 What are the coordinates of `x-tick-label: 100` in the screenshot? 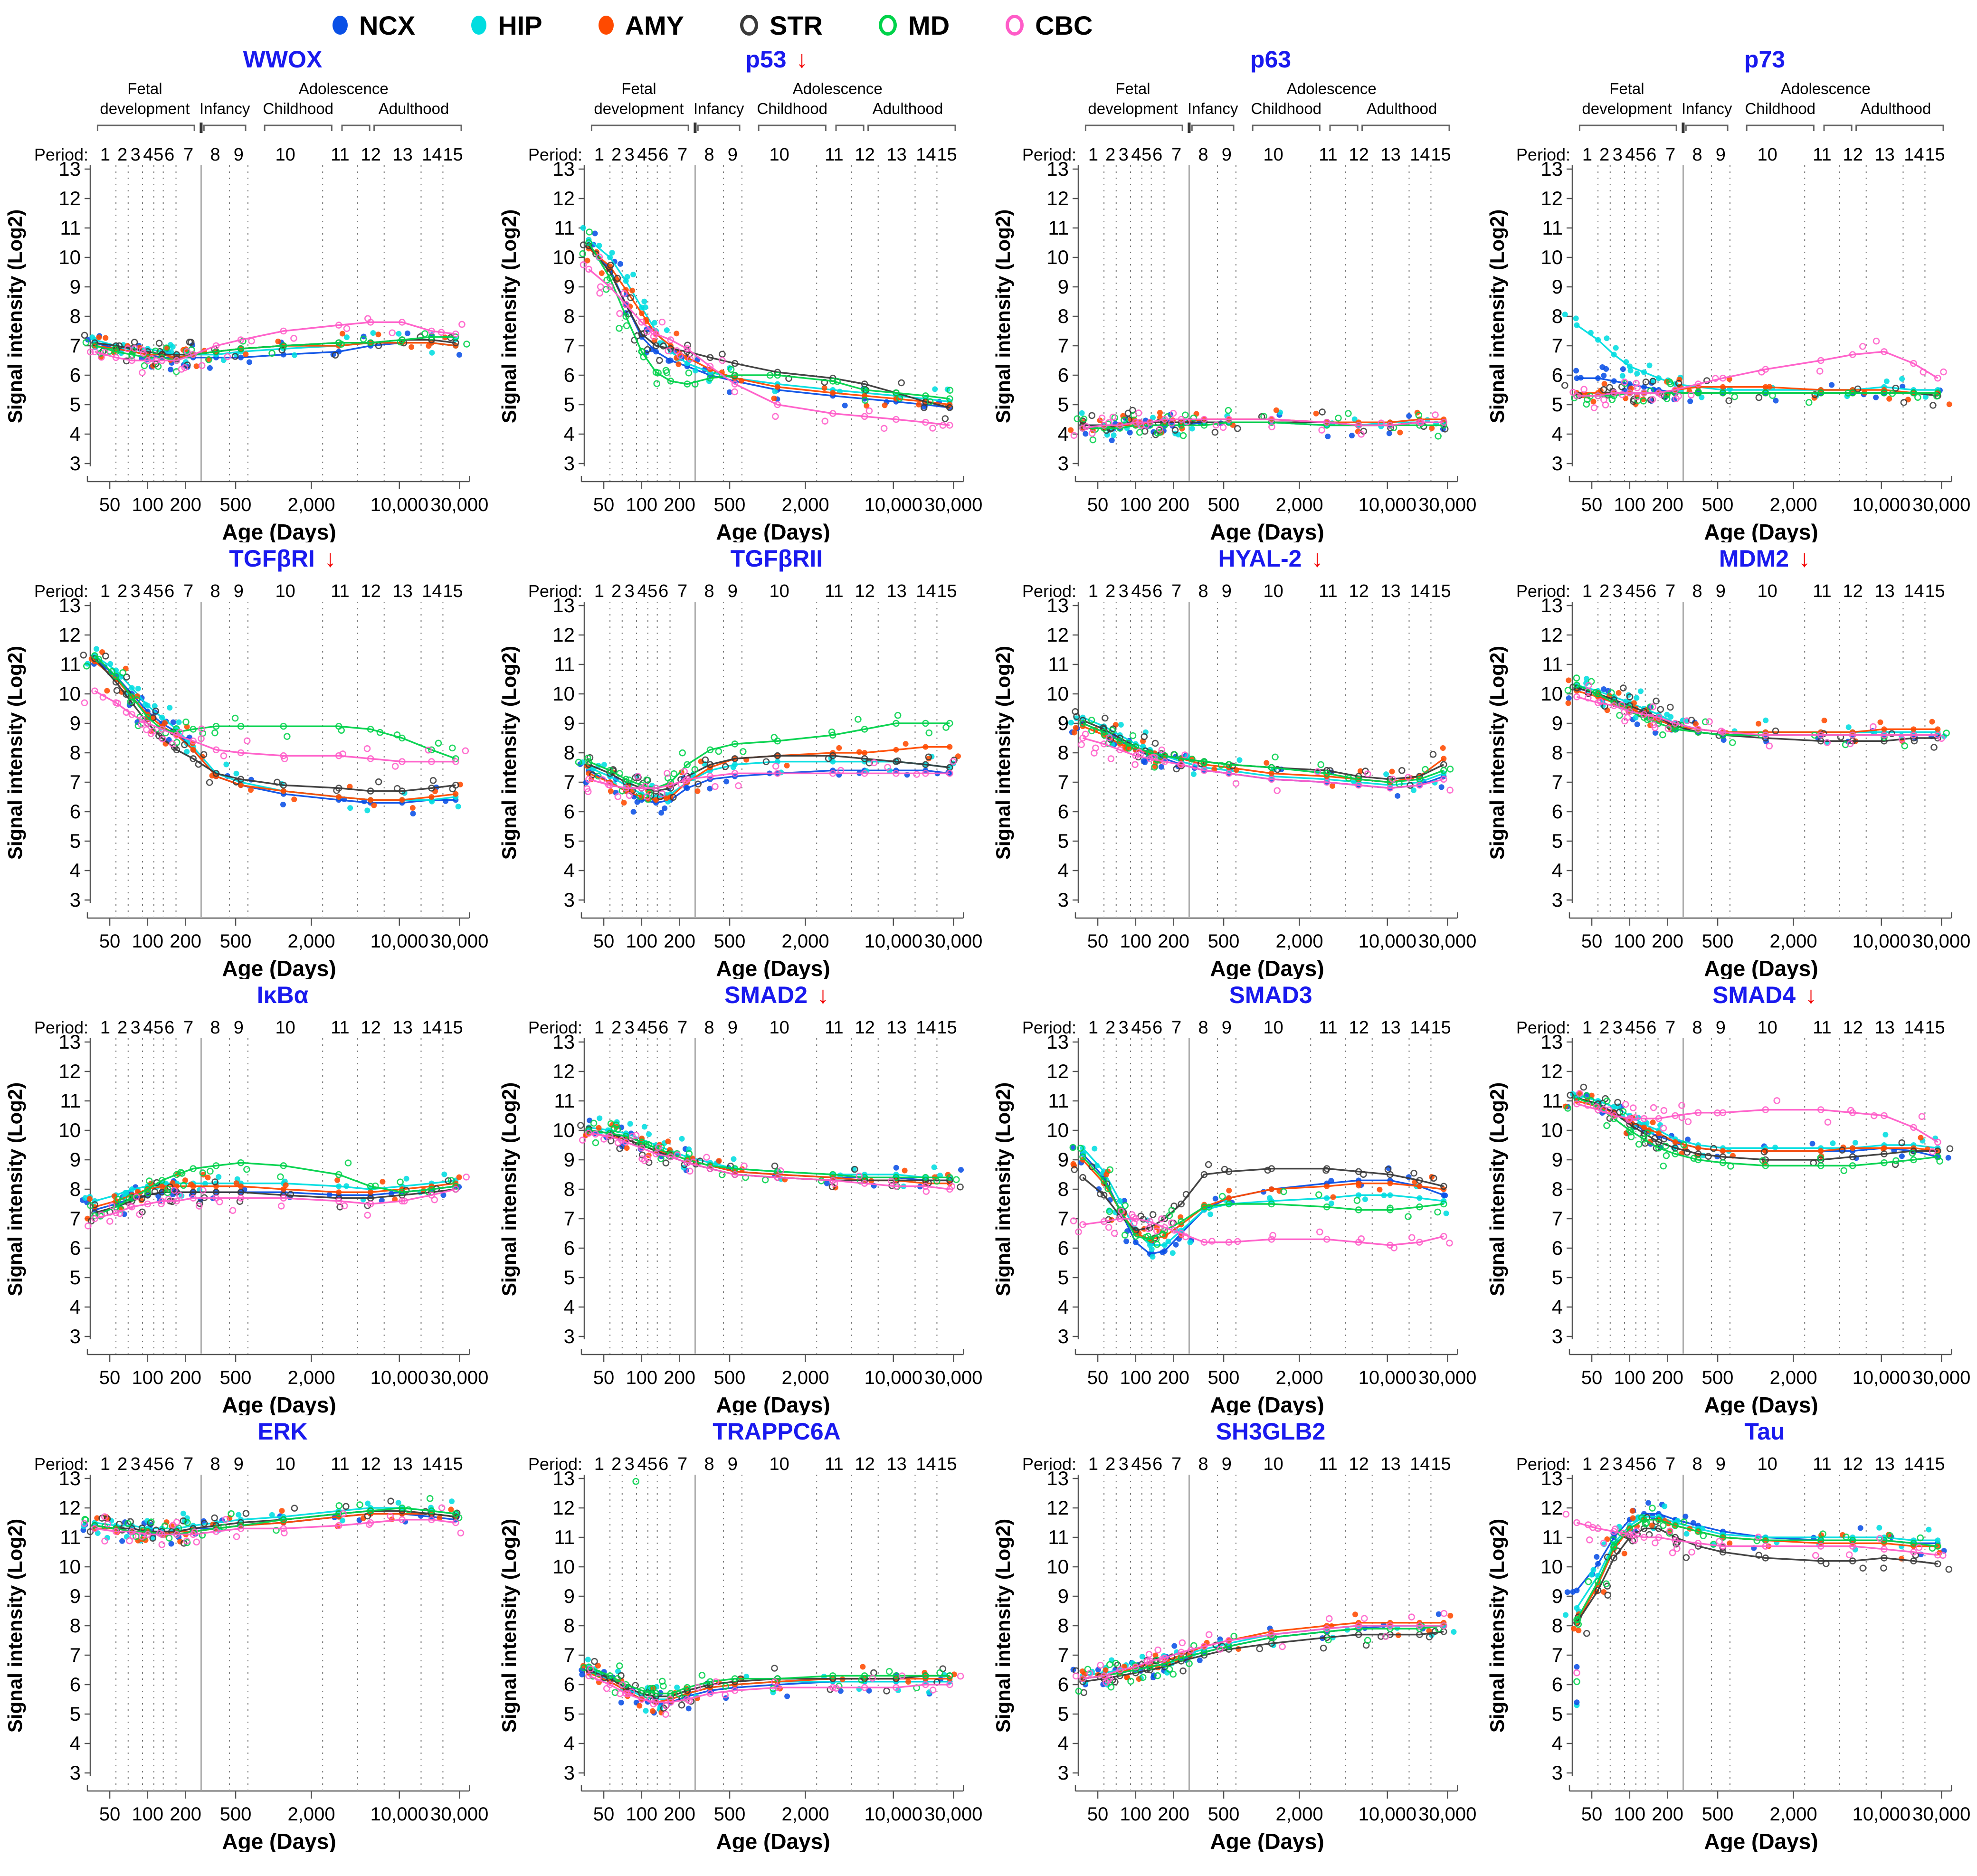 It's located at (1135, 1378).